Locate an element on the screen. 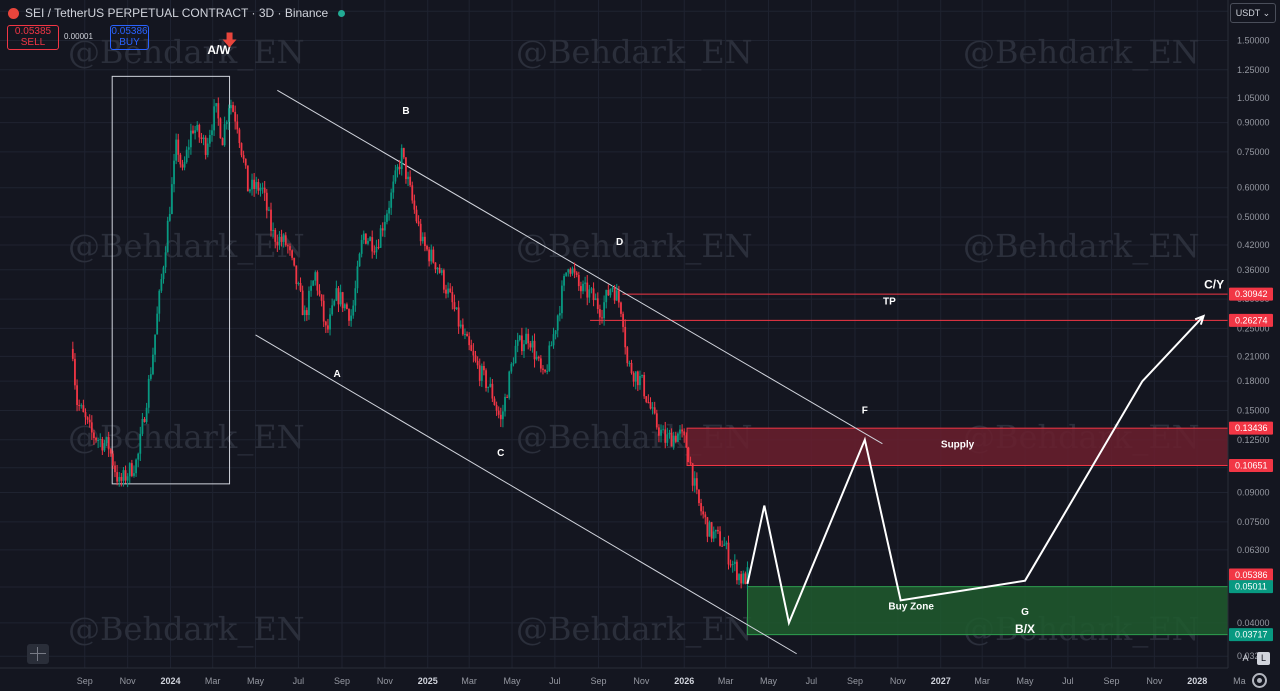  x-tick-label: 2024 is located at coordinates (171, 681).